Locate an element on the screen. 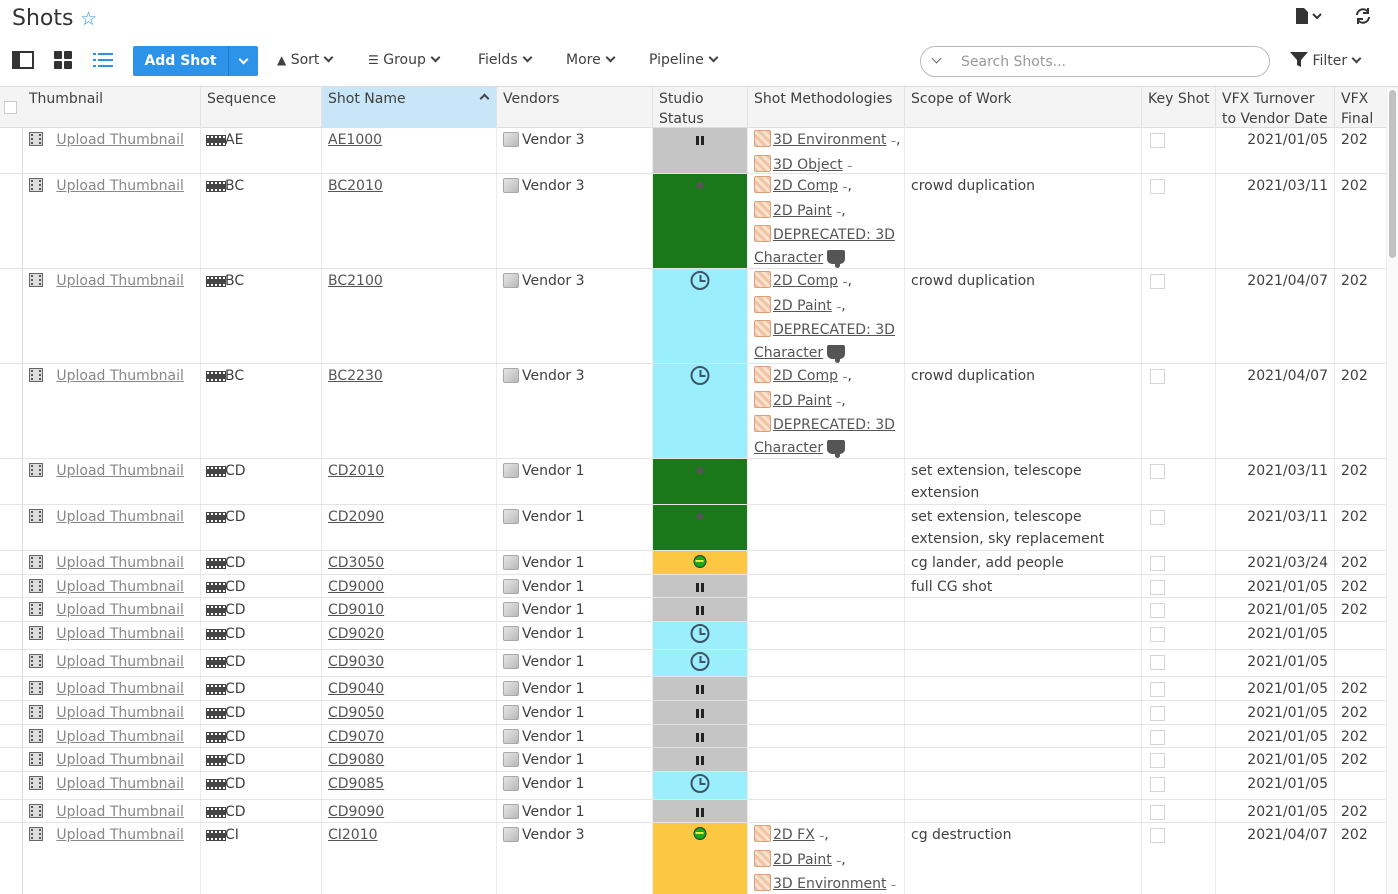 The height and width of the screenshot is (894, 1398). shot-name-link: CD9000 is located at coordinates (356, 587).